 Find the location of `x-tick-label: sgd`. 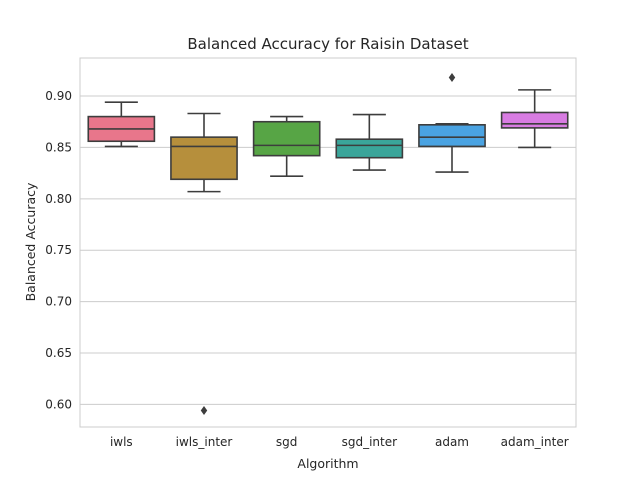

x-tick-label: sgd is located at coordinates (287, 442).